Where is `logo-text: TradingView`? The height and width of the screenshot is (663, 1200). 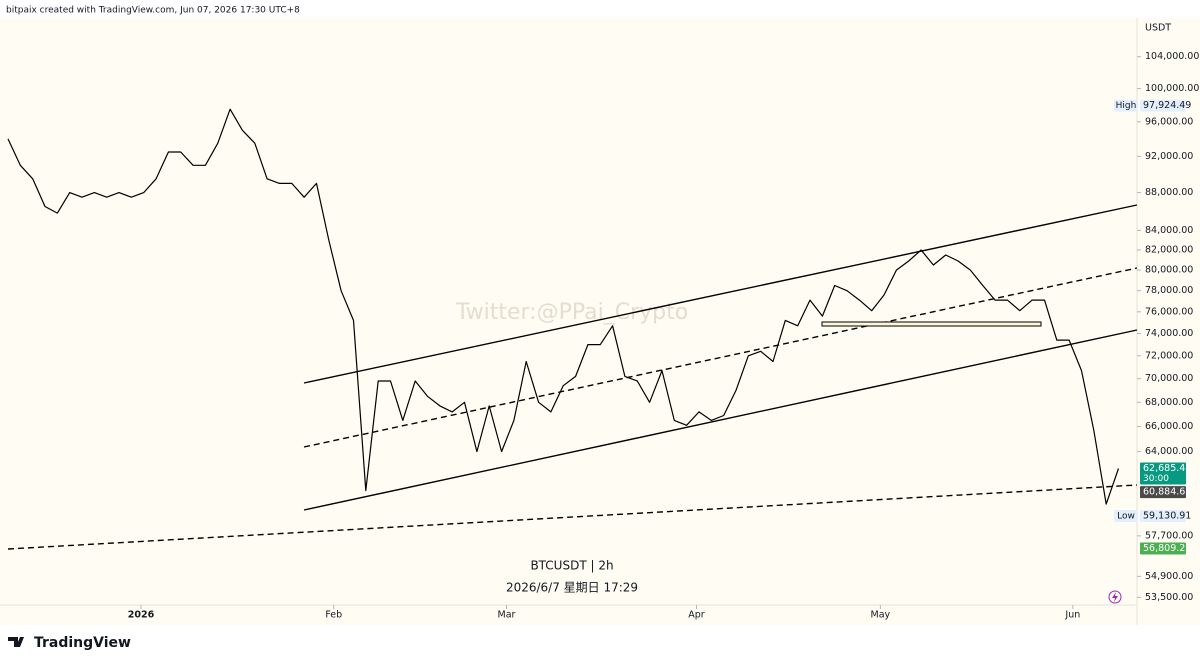
logo-text: TradingView is located at coordinates (82, 643).